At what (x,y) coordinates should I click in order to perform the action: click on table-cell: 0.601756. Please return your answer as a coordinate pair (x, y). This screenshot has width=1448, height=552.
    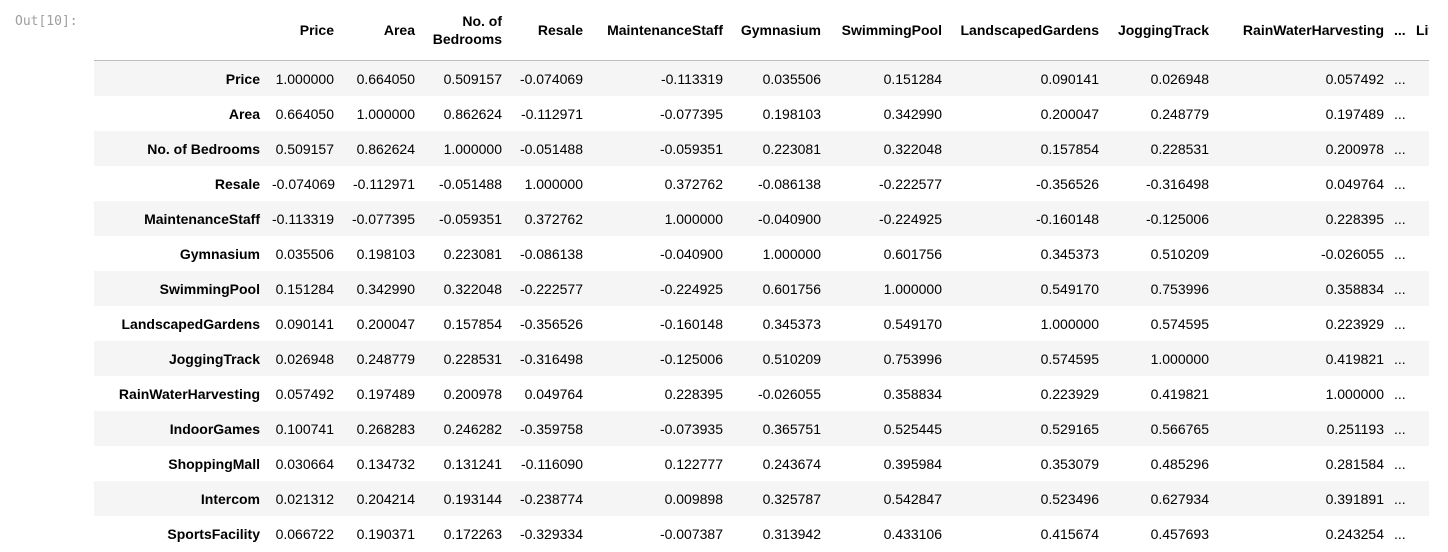
    Looking at the image, I should click on (791, 288).